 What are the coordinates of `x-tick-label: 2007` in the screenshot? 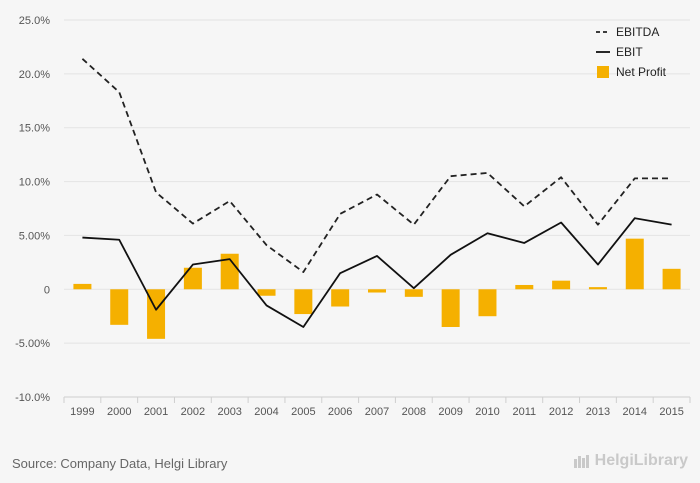 It's located at (377, 412).